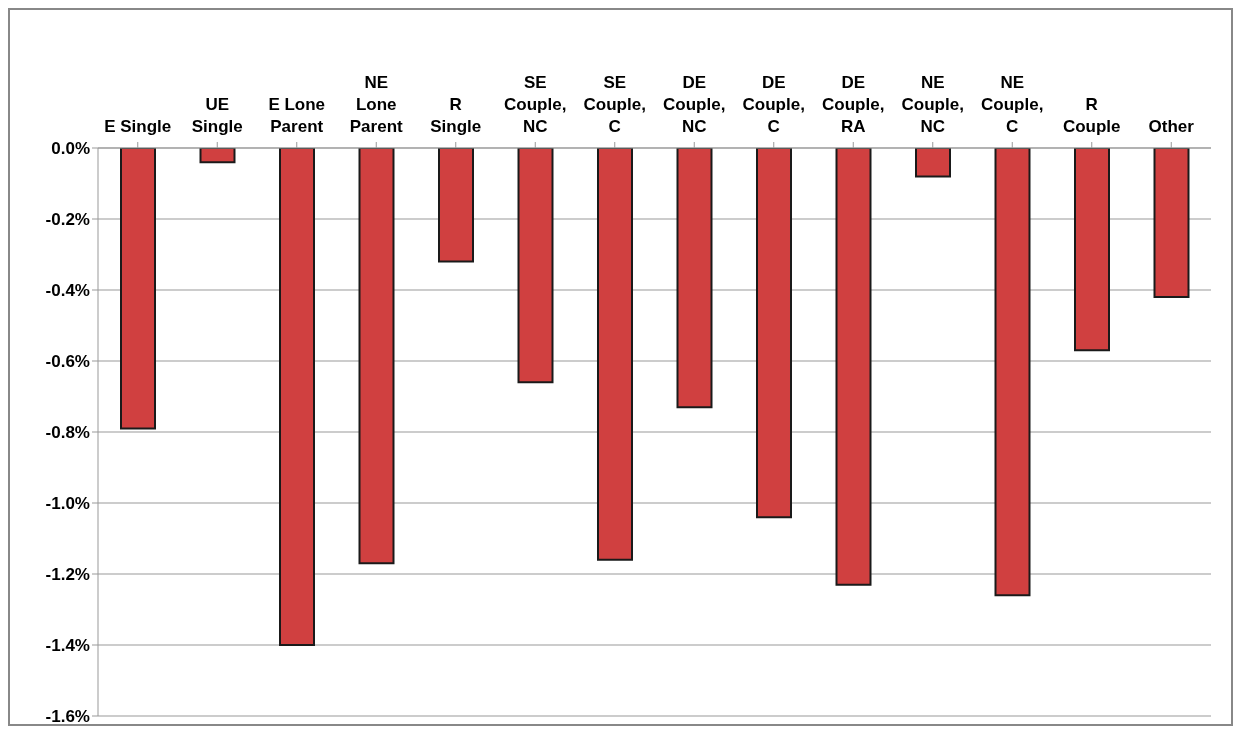 The width and height of the screenshot is (1243, 736). What do you see at coordinates (67, 220) in the screenshot?
I see `y-tick-label: -0.2%` at bounding box center [67, 220].